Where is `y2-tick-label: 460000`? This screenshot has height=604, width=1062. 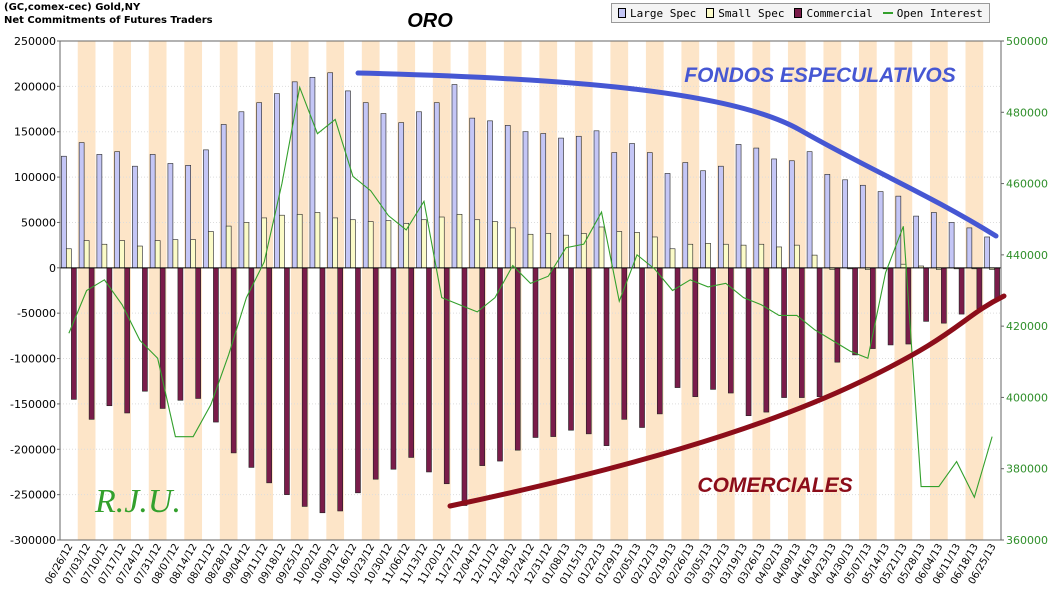 y2-tick-label: 460000 is located at coordinates (1027, 184).